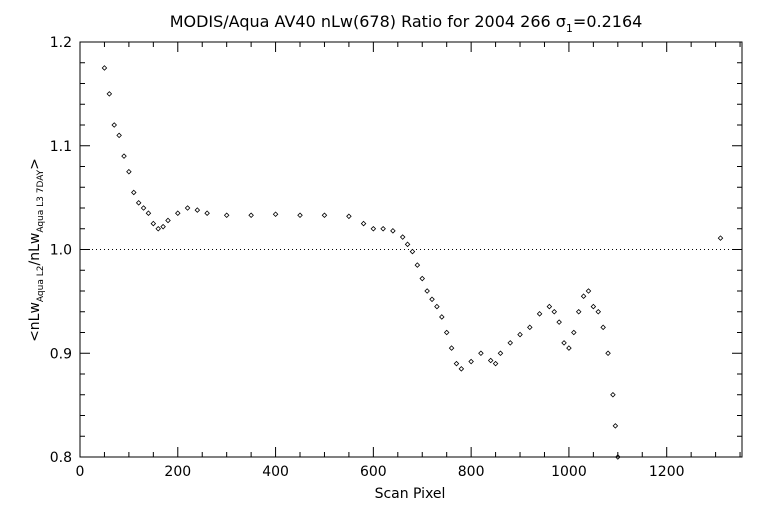 This screenshot has height=516, width=768. I want to click on x-axis-title: Scan Pixel, so click(410, 494).